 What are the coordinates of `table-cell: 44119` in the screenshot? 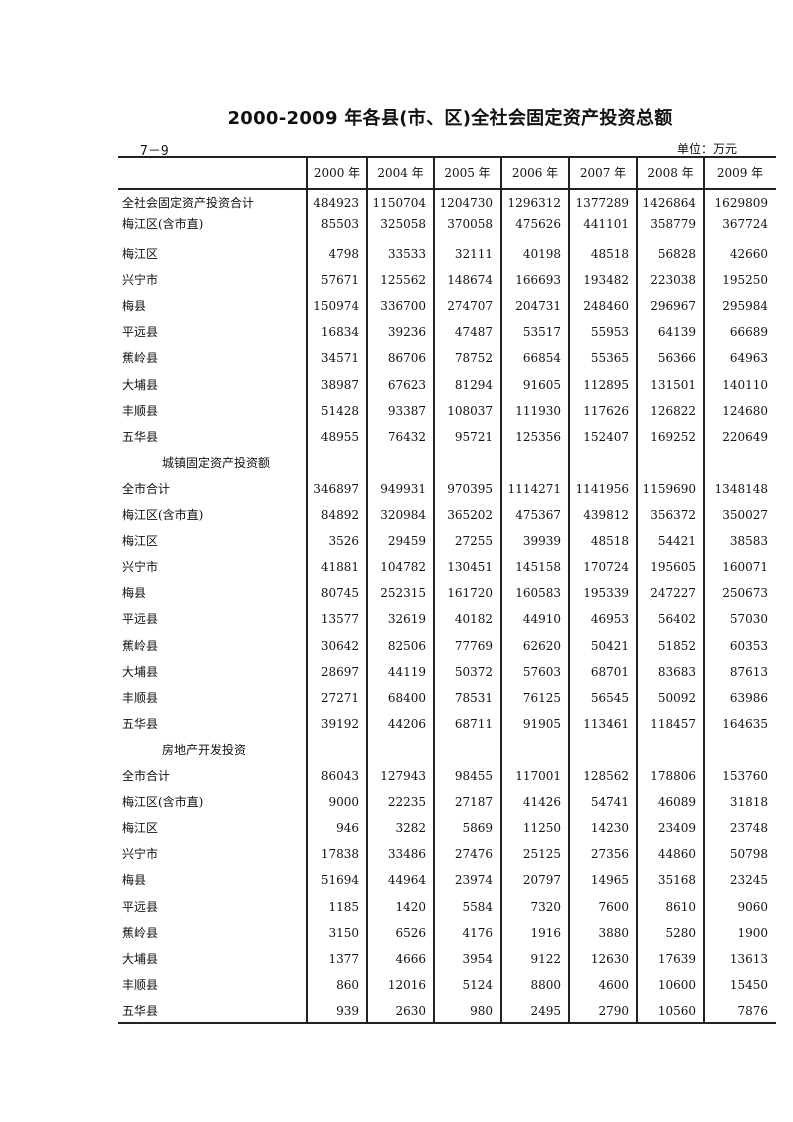 It's located at (406, 671).